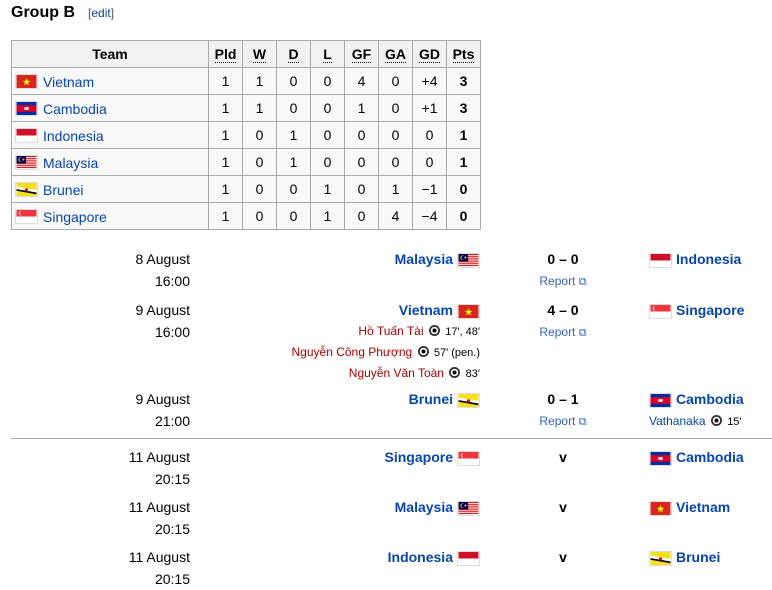 Image resolution: width=772 pixels, height=590 pixels. What do you see at coordinates (429, 189) in the screenshot?
I see `gd-cell: −1` at bounding box center [429, 189].